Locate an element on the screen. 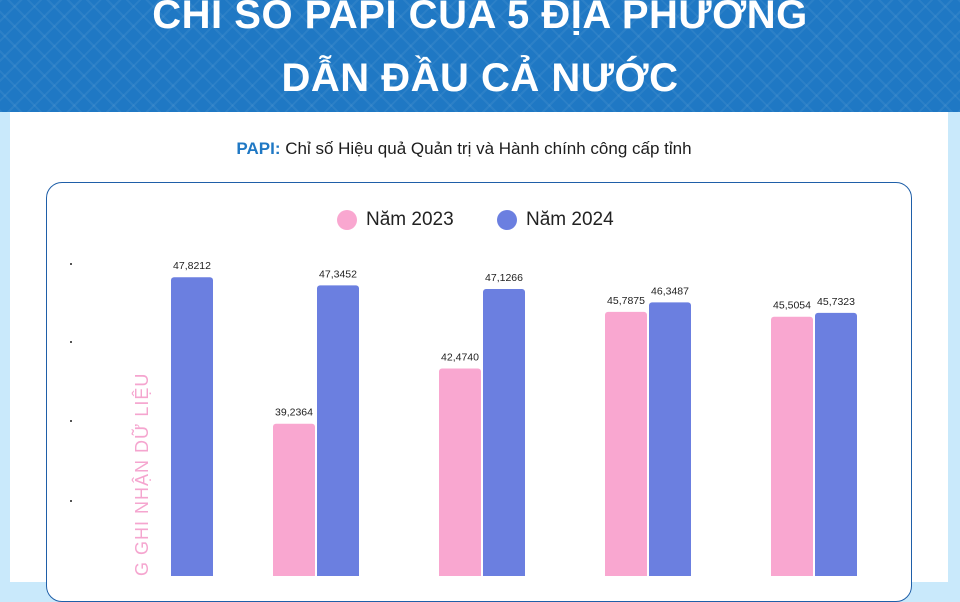 The width and height of the screenshot is (960, 602). data-label-2023-group-2: 39,2364 is located at coordinates (294, 413).